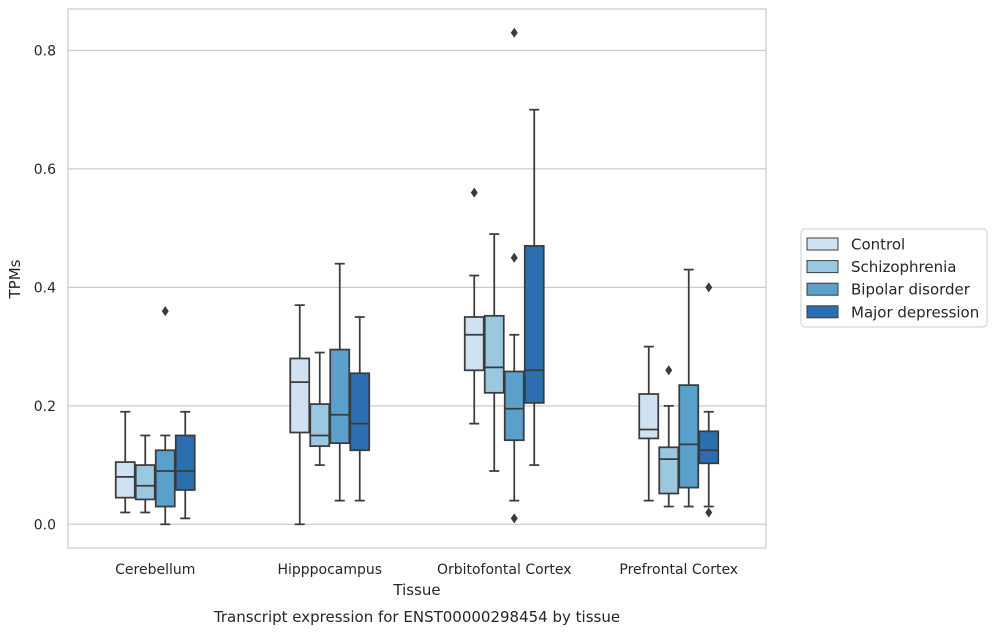 The height and width of the screenshot is (634, 997). Describe the element at coordinates (45, 407) in the screenshot. I see `y-tick-label: 0.2` at that location.